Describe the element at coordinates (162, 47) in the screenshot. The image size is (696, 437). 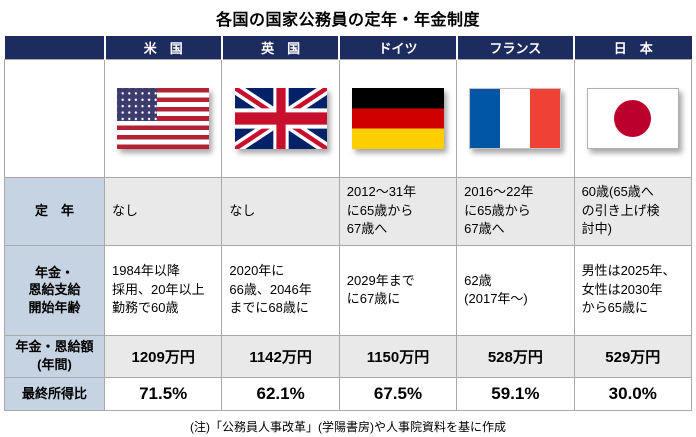
I see `col-header-us: 米 国` at that location.